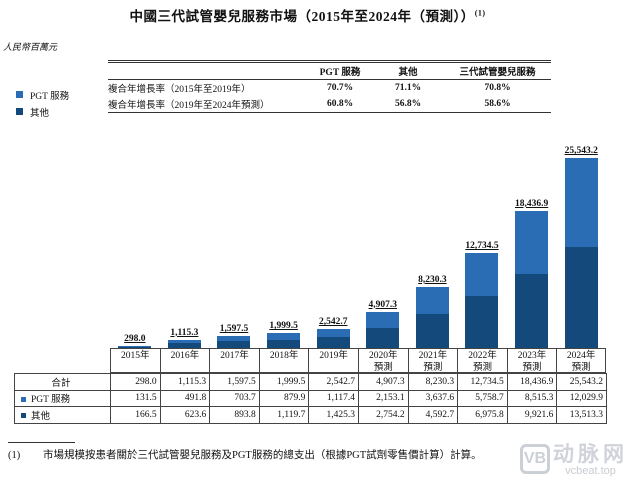  I want to click on summary-cell: 1,119.7, so click(284, 415).